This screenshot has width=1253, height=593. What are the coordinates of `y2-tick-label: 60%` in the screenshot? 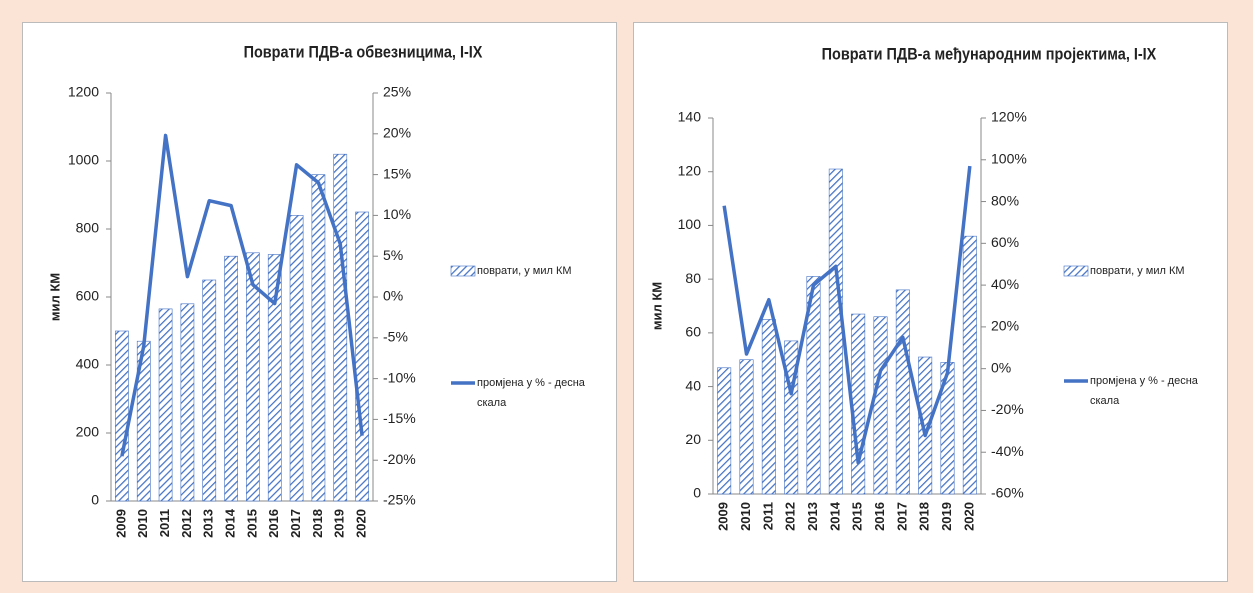 It's located at (1005, 242).